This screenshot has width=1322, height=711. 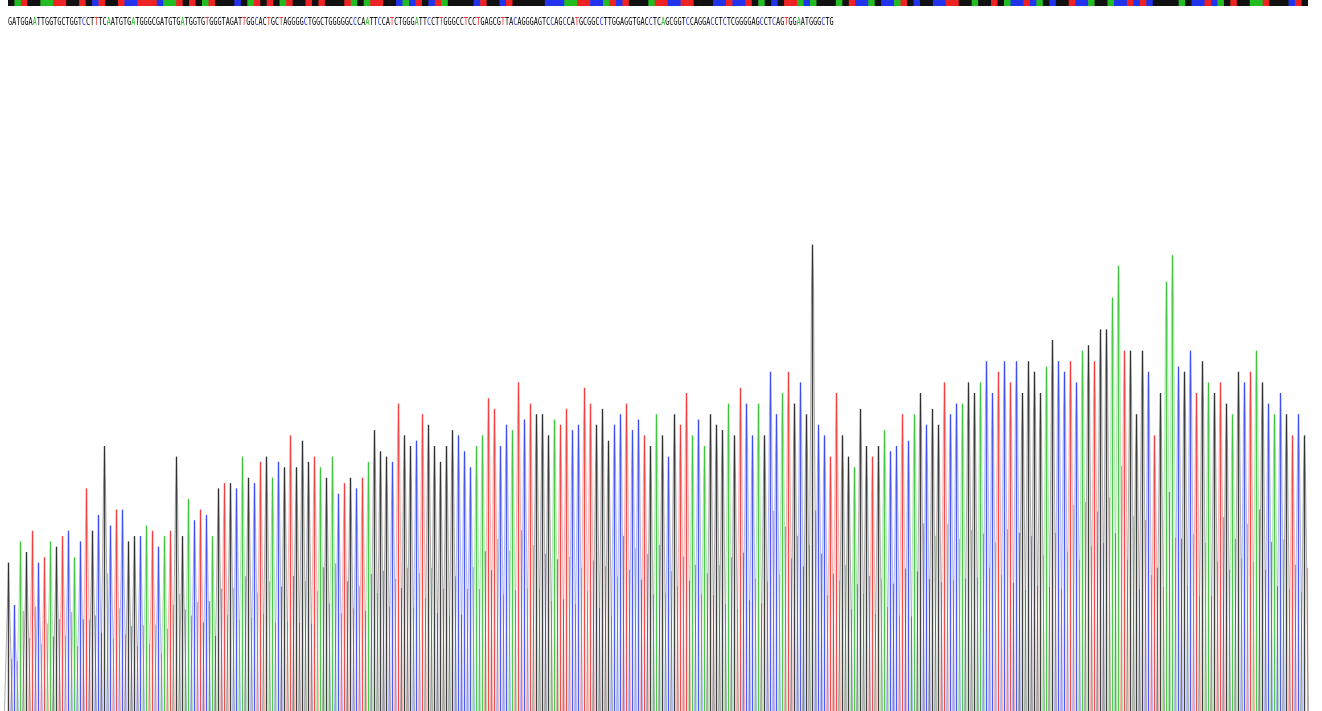 I want to click on base-call-64: G, so click(x=272, y=21).